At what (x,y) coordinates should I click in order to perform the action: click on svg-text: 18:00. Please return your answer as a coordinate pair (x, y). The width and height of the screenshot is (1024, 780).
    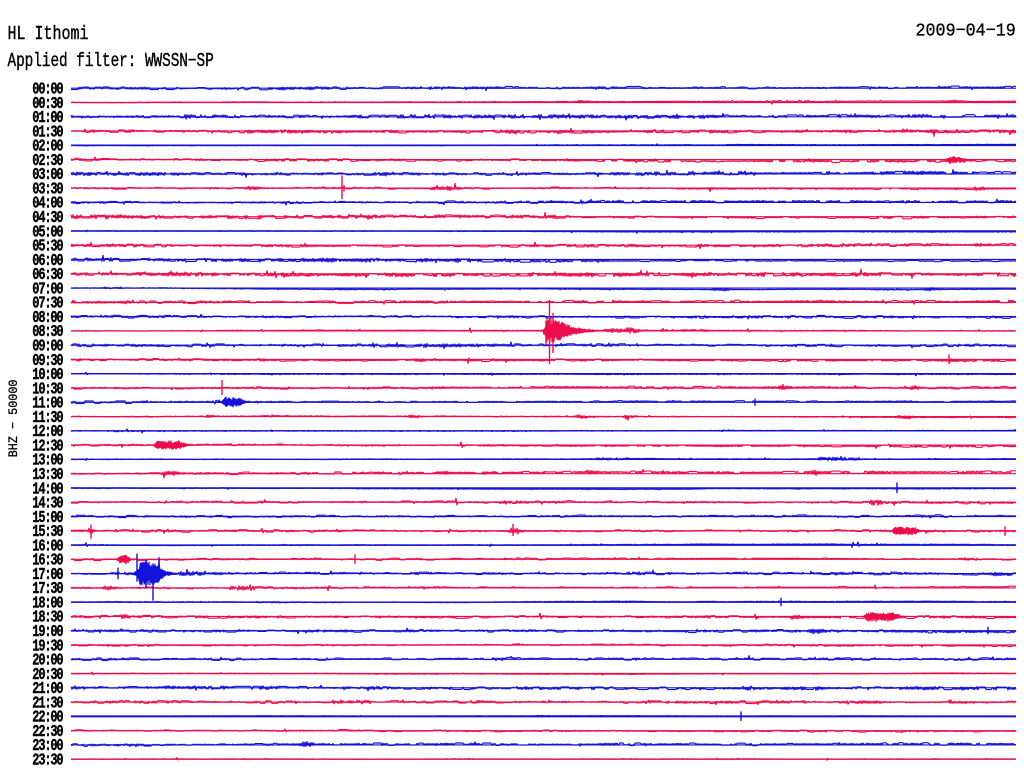
    Looking at the image, I should click on (47, 604).